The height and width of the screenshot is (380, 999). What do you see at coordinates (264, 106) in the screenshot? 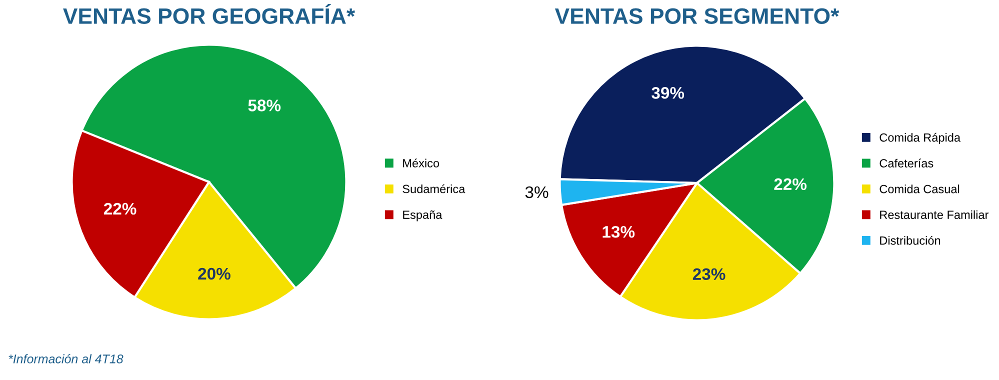
I see `data-label: 58%` at bounding box center [264, 106].